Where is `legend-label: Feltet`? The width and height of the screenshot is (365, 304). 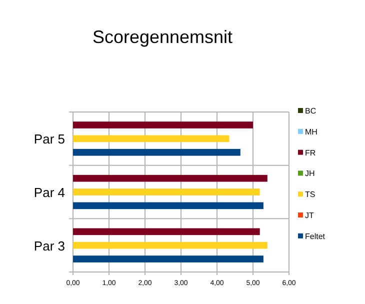
legend-label: Feltet is located at coordinates (315, 236).